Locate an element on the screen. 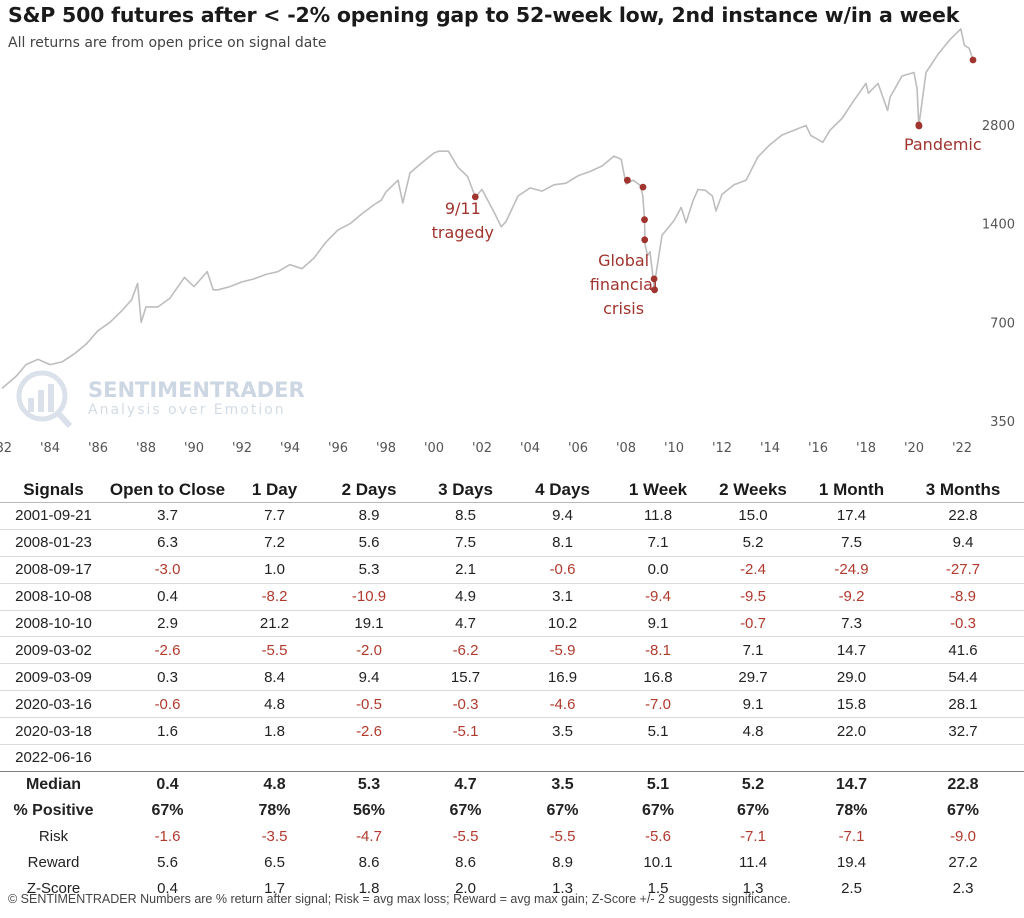 This screenshot has width=1024, height=918. summary-cell: 56% is located at coordinates (369, 810).